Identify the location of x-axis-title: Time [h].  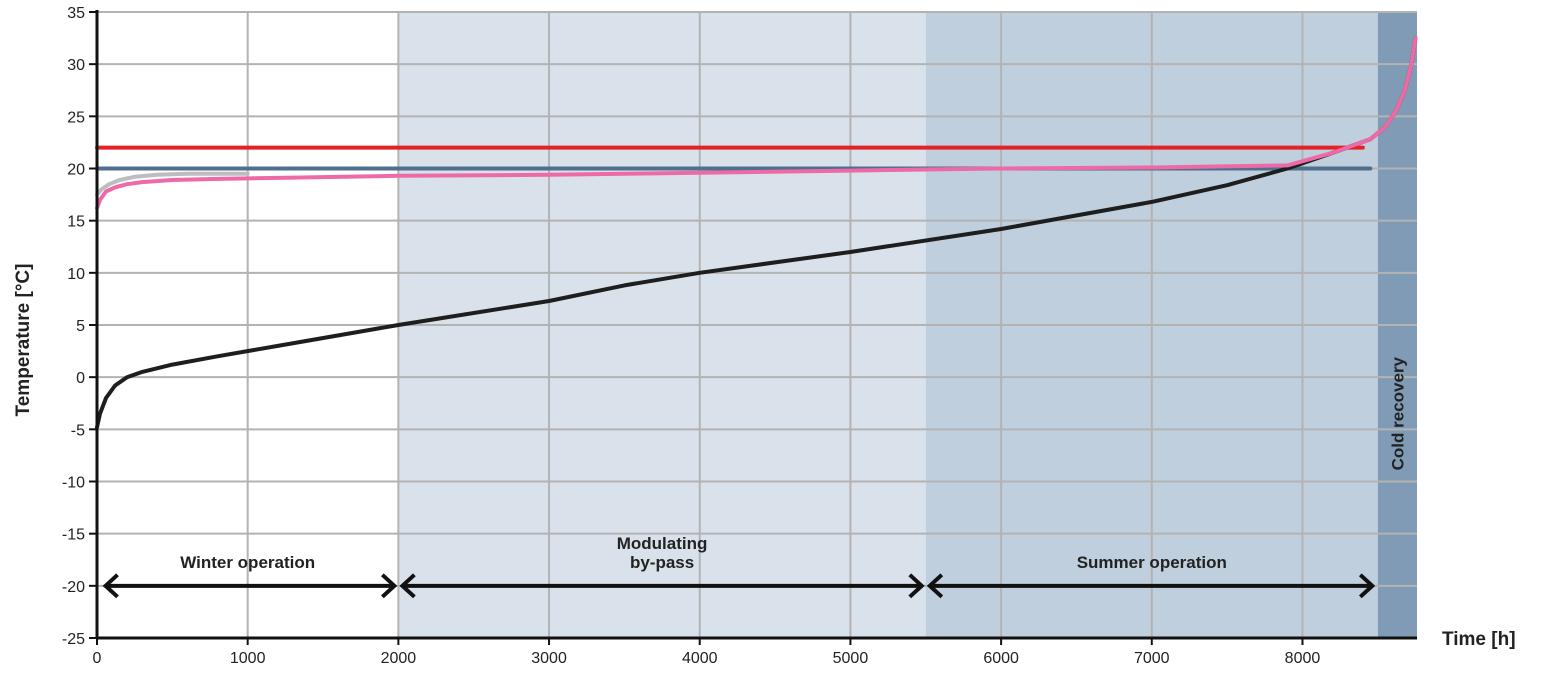
(1479, 639).